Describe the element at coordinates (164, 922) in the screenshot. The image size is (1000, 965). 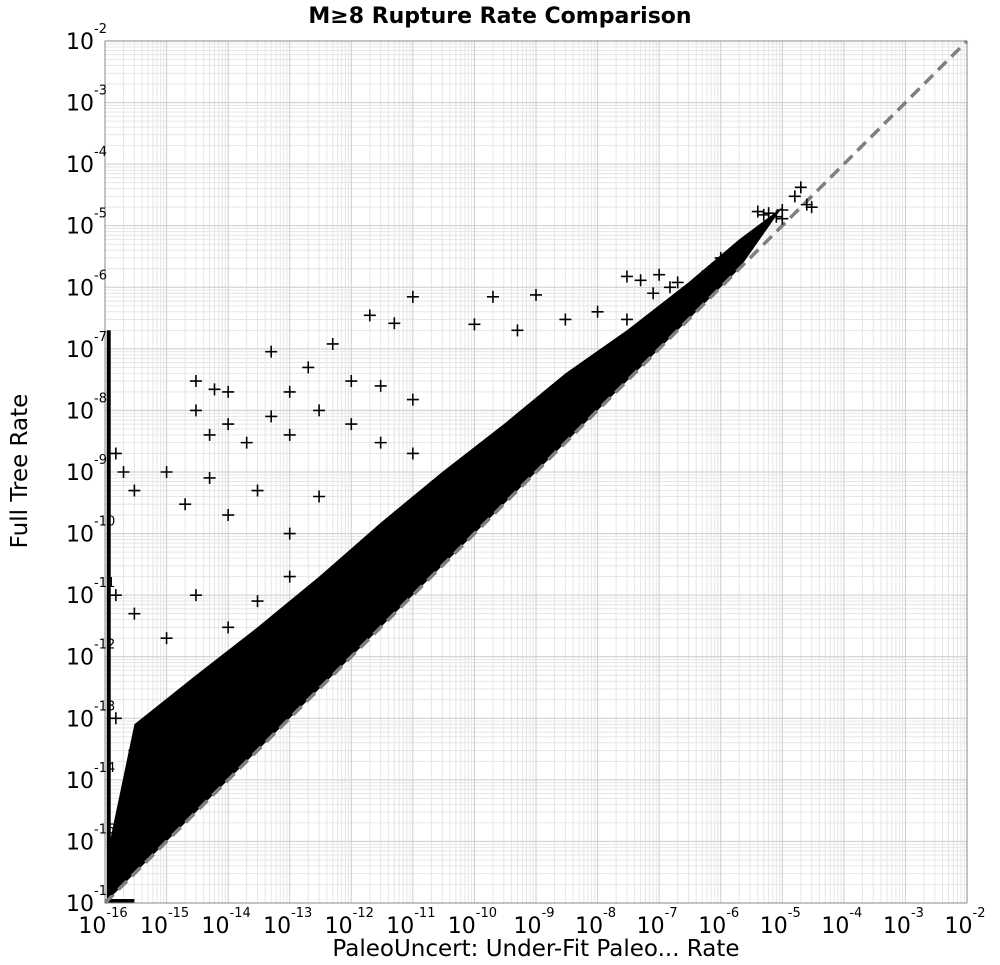
I see `x-tick-label: 10⁻¹⁵` at that location.